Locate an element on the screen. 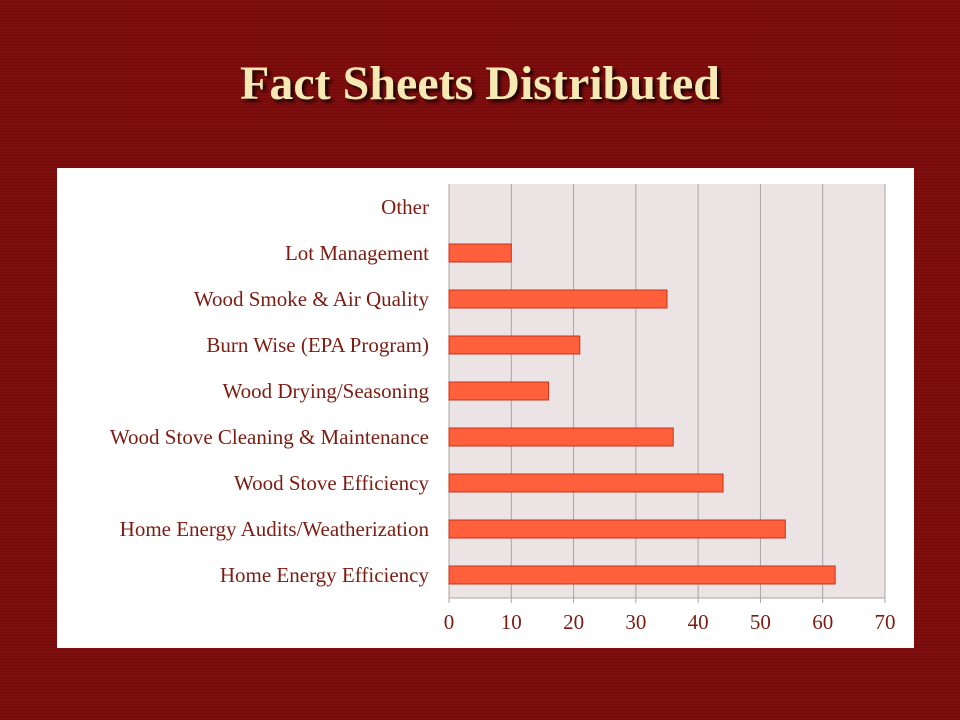 The width and height of the screenshot is (960, 720). x-tick-label: 0 is located at coordinates (449, 622).